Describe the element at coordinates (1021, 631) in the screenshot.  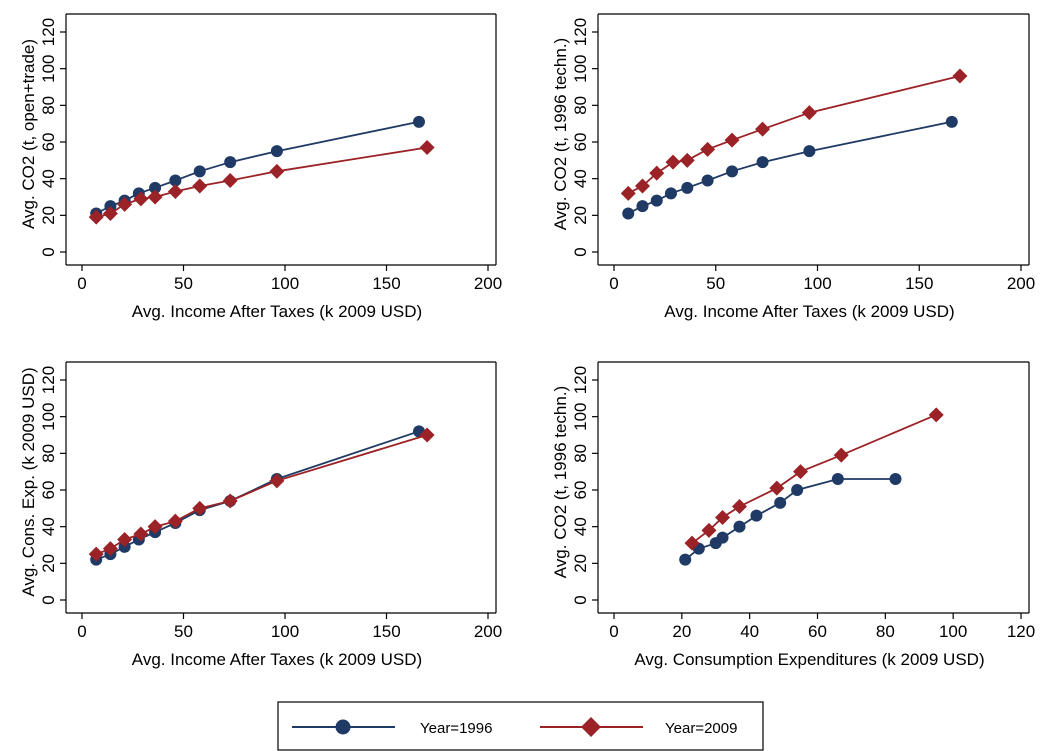
I see `x-tick-label: 120` at that location.